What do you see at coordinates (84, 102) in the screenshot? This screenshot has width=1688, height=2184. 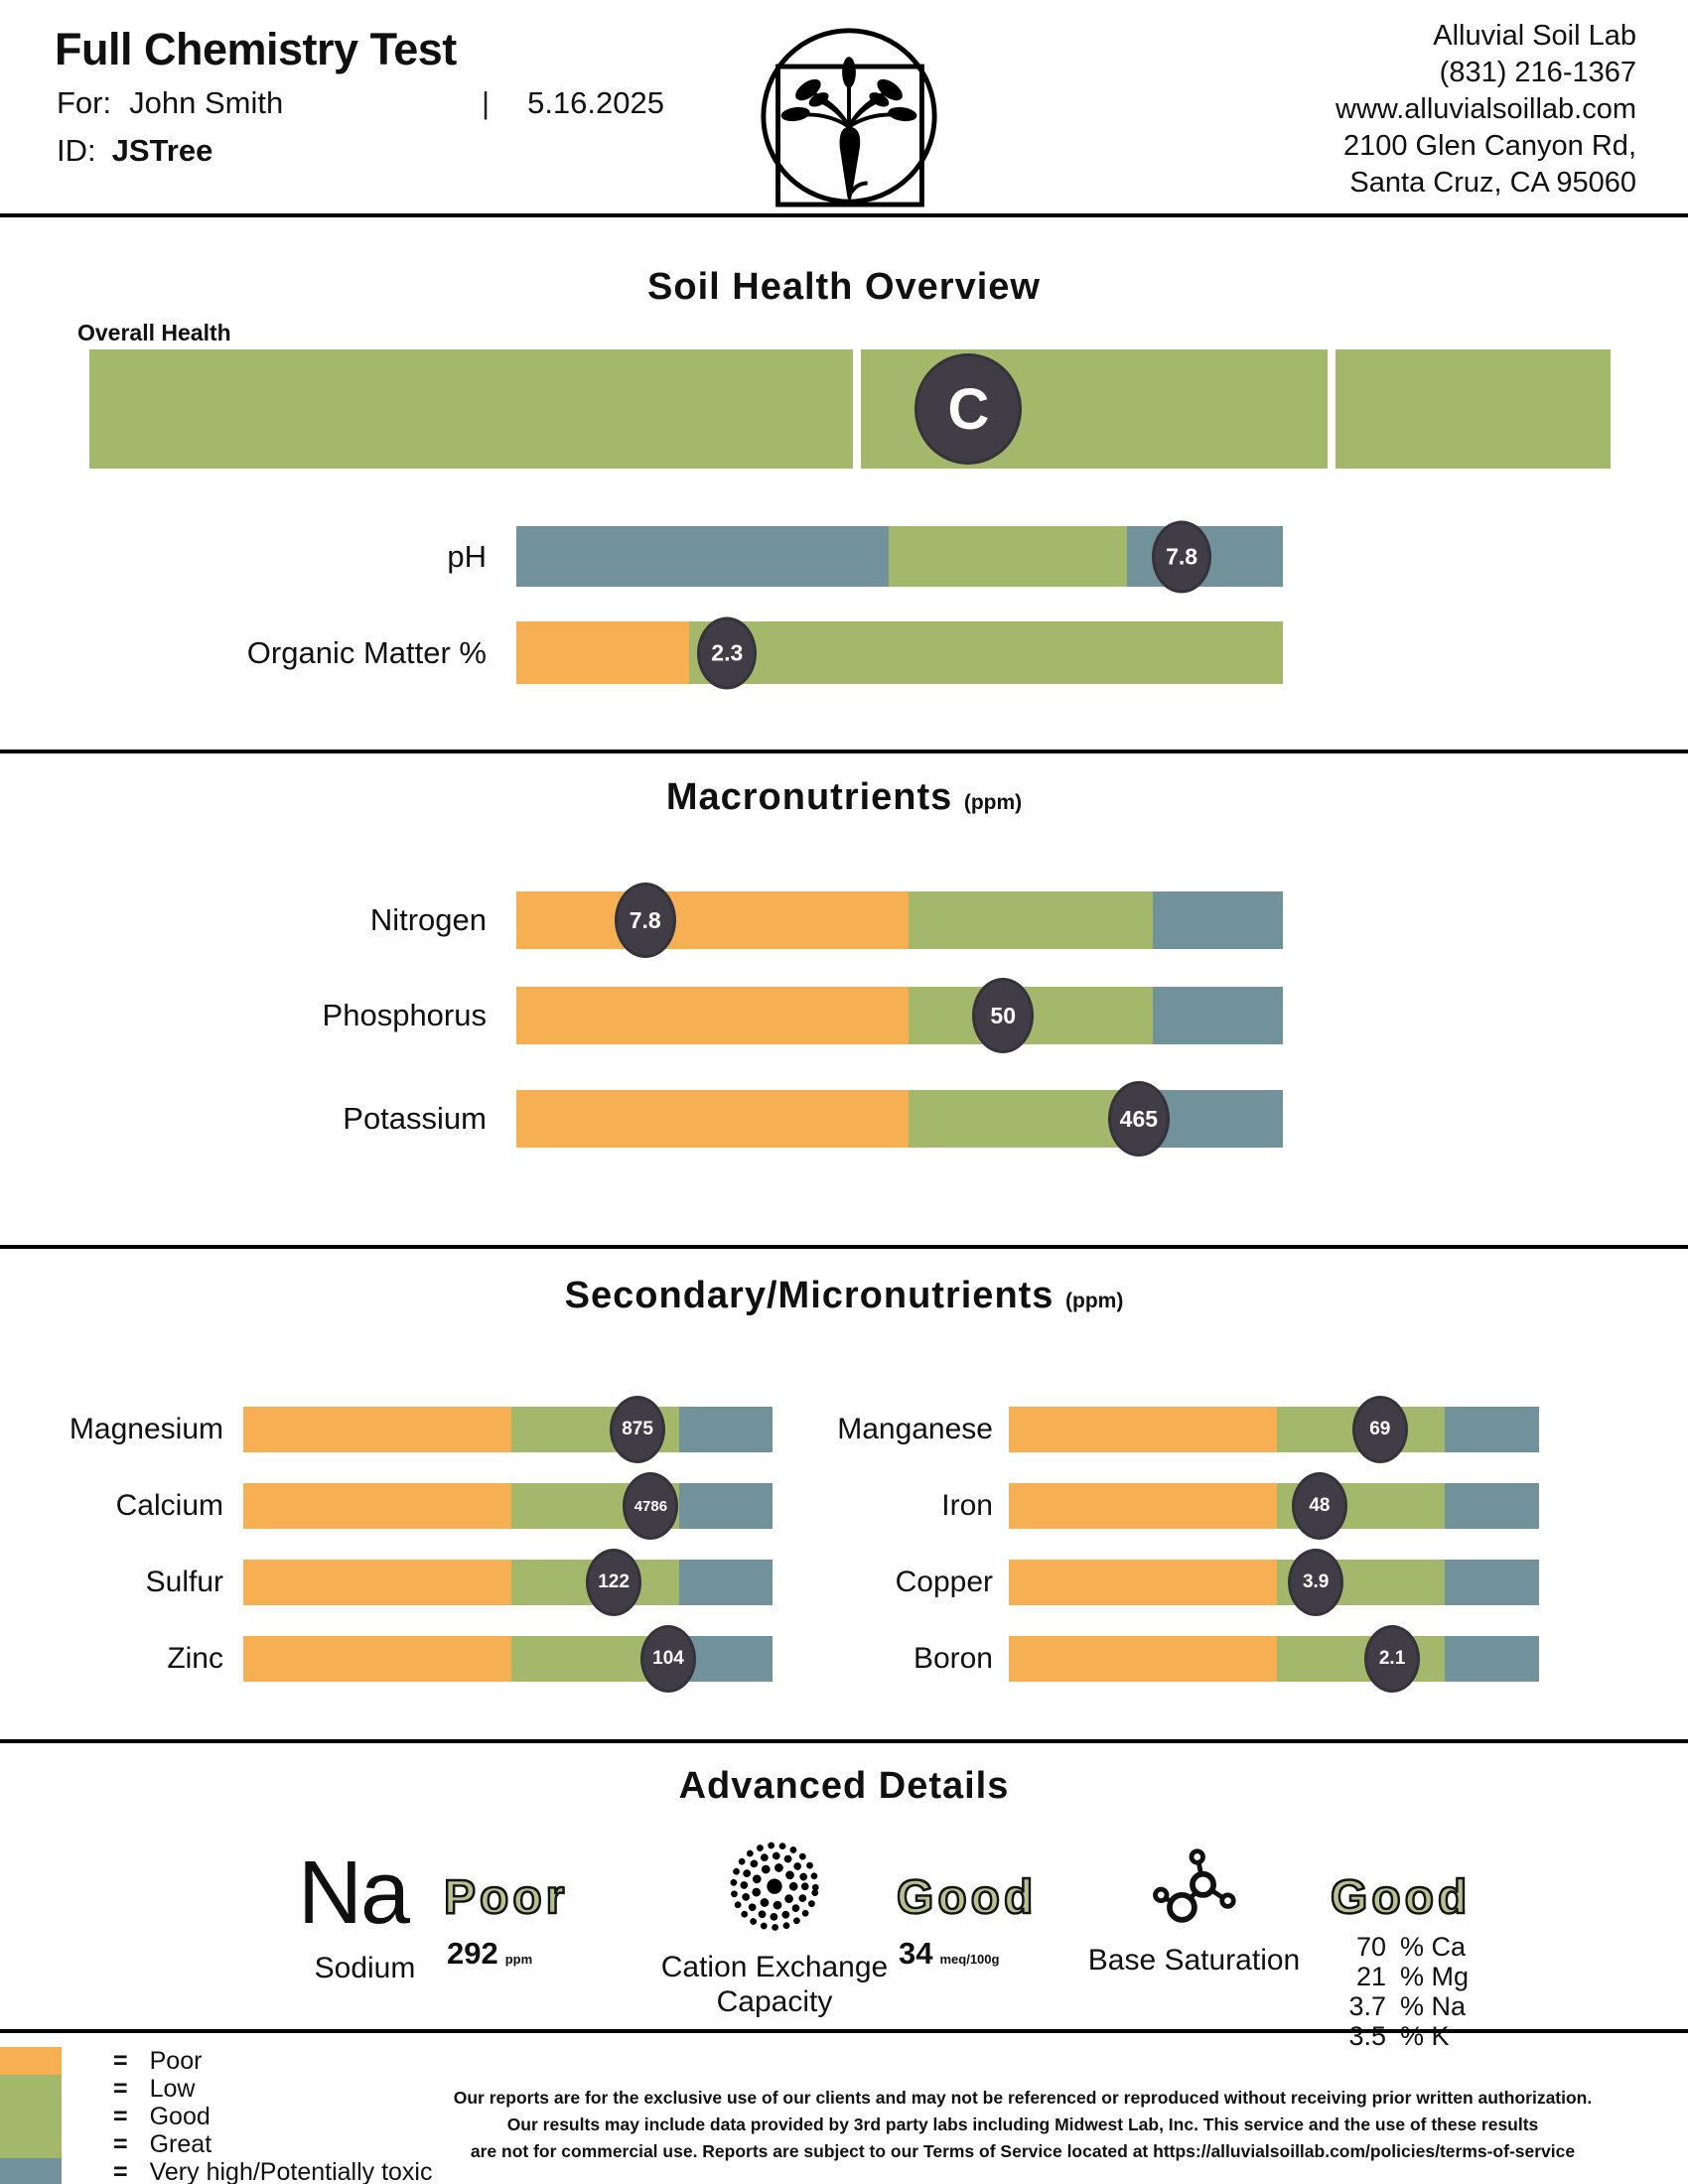 I see `for-label: For:` at bounding box center [84, 102].